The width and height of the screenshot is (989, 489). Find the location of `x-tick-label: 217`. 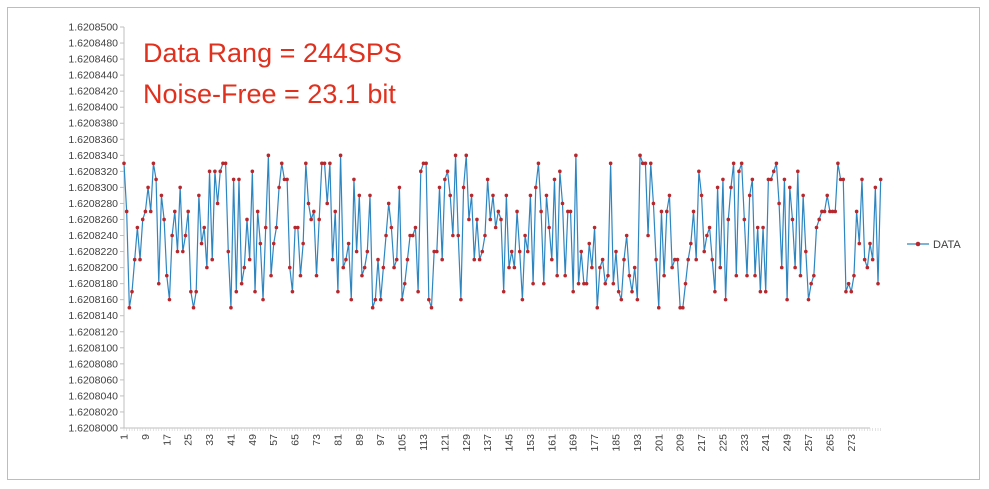

x-tick-label: 217 is located at coordinates (702, 443).